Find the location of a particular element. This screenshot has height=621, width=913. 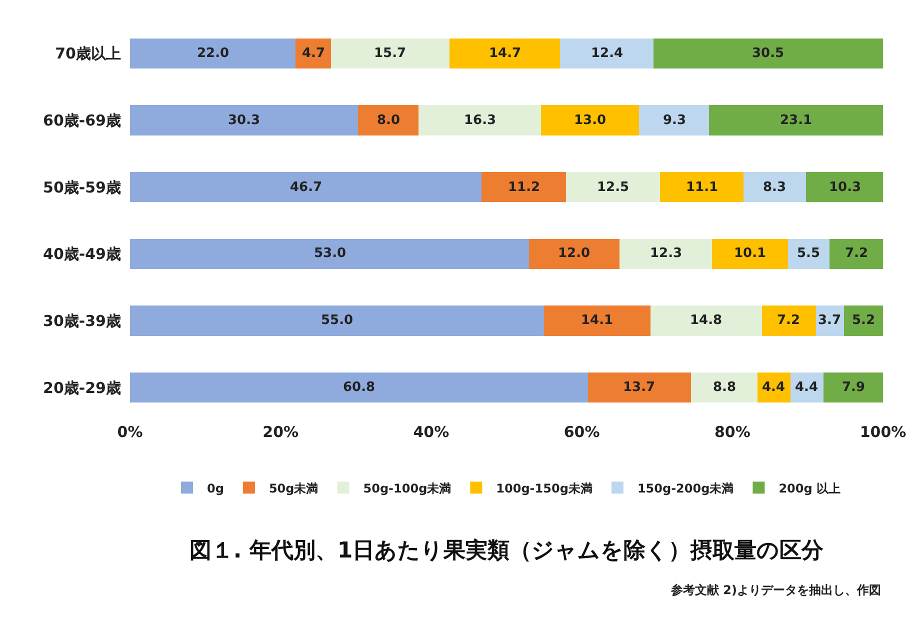

text: 図１. 年代別、1日あたり果実類（ジャムを除く）摂取量の区分 is located at coordinates (507, 550).